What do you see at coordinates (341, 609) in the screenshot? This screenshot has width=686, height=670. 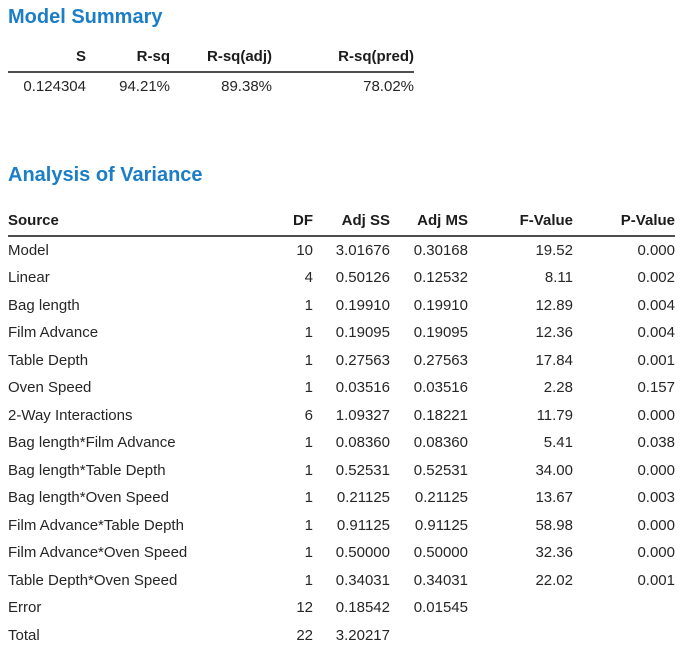 I see `anova-row-error: Error 12 0.18542 0.01545` at bounding box center [341, 609].